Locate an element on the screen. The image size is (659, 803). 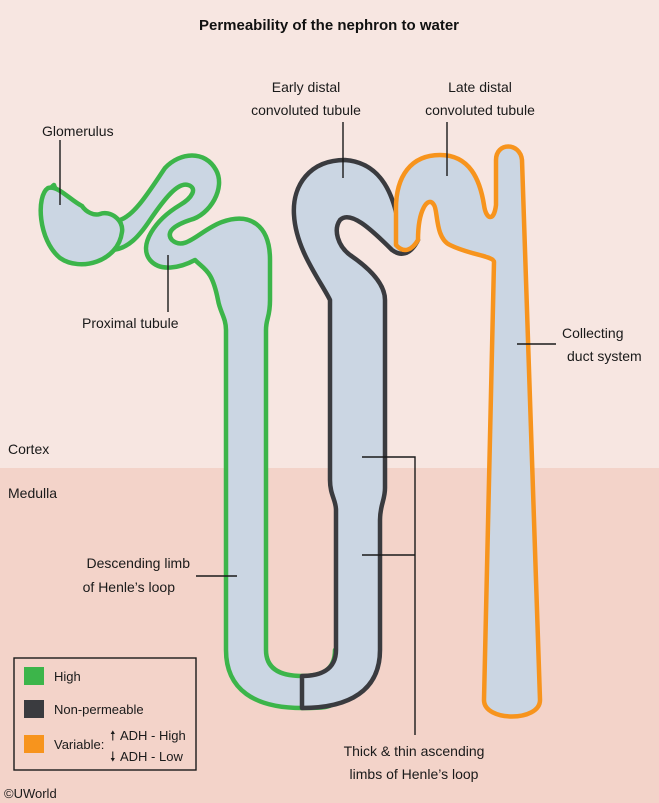
ascending-leader is located at coordinates (389, 595).